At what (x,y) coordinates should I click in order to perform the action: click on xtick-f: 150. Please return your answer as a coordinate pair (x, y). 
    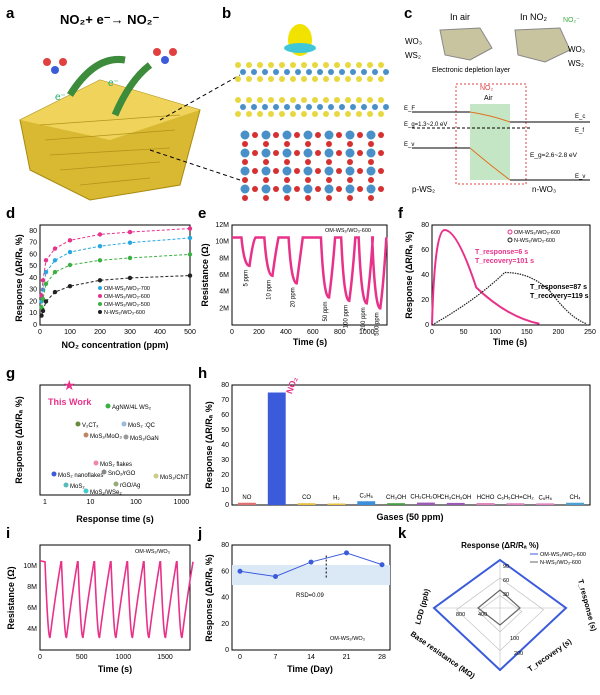
    Looking at the image, I should click on (527, 332).